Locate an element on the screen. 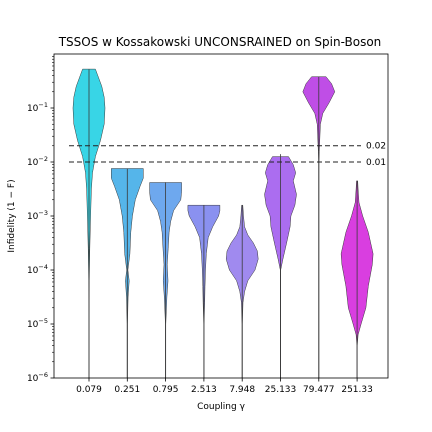  x-tick-label: 2.513 is located at coordinates (204, 390).